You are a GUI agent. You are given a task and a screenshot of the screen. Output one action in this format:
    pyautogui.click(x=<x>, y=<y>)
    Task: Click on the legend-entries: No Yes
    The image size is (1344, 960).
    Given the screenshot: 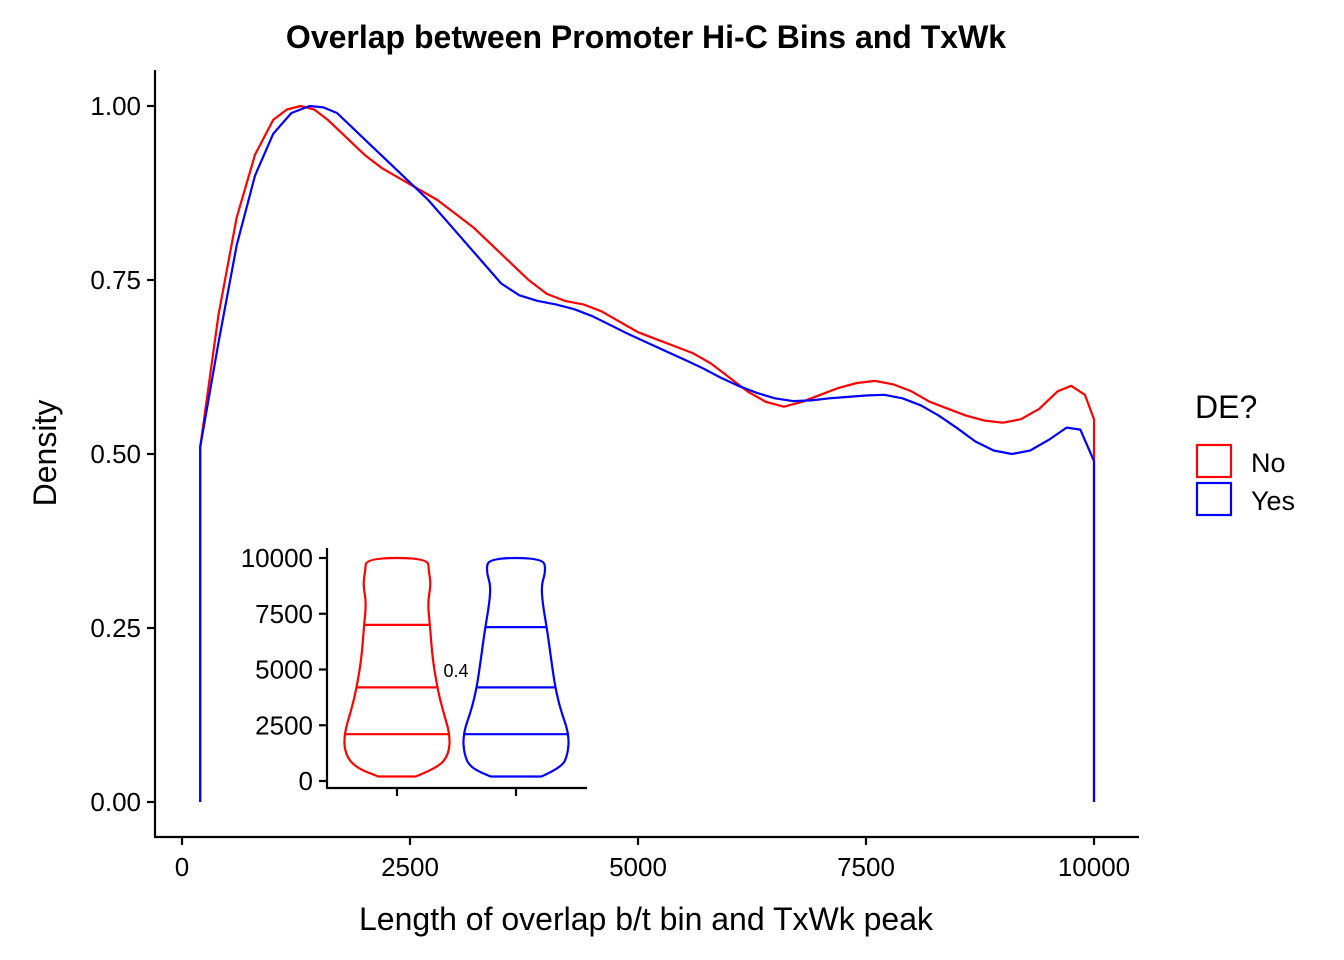 What is the action you would take?
    pyautogui.click(x=1245, y=480)
    